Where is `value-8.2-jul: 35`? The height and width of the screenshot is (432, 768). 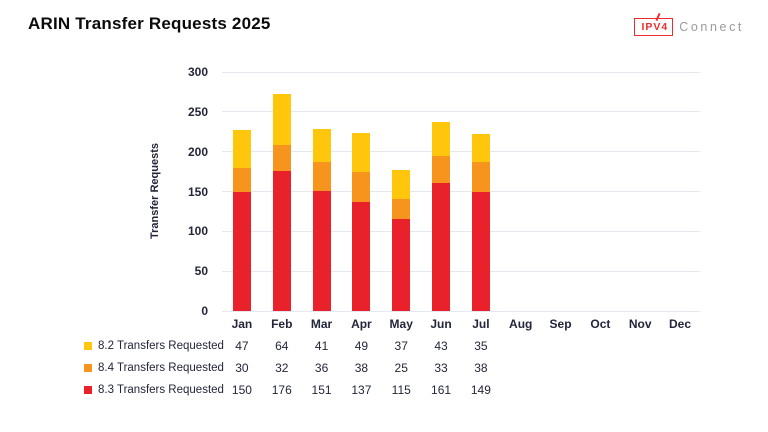 value-8.2-jul: 35 is located at coordinates (481, 346).